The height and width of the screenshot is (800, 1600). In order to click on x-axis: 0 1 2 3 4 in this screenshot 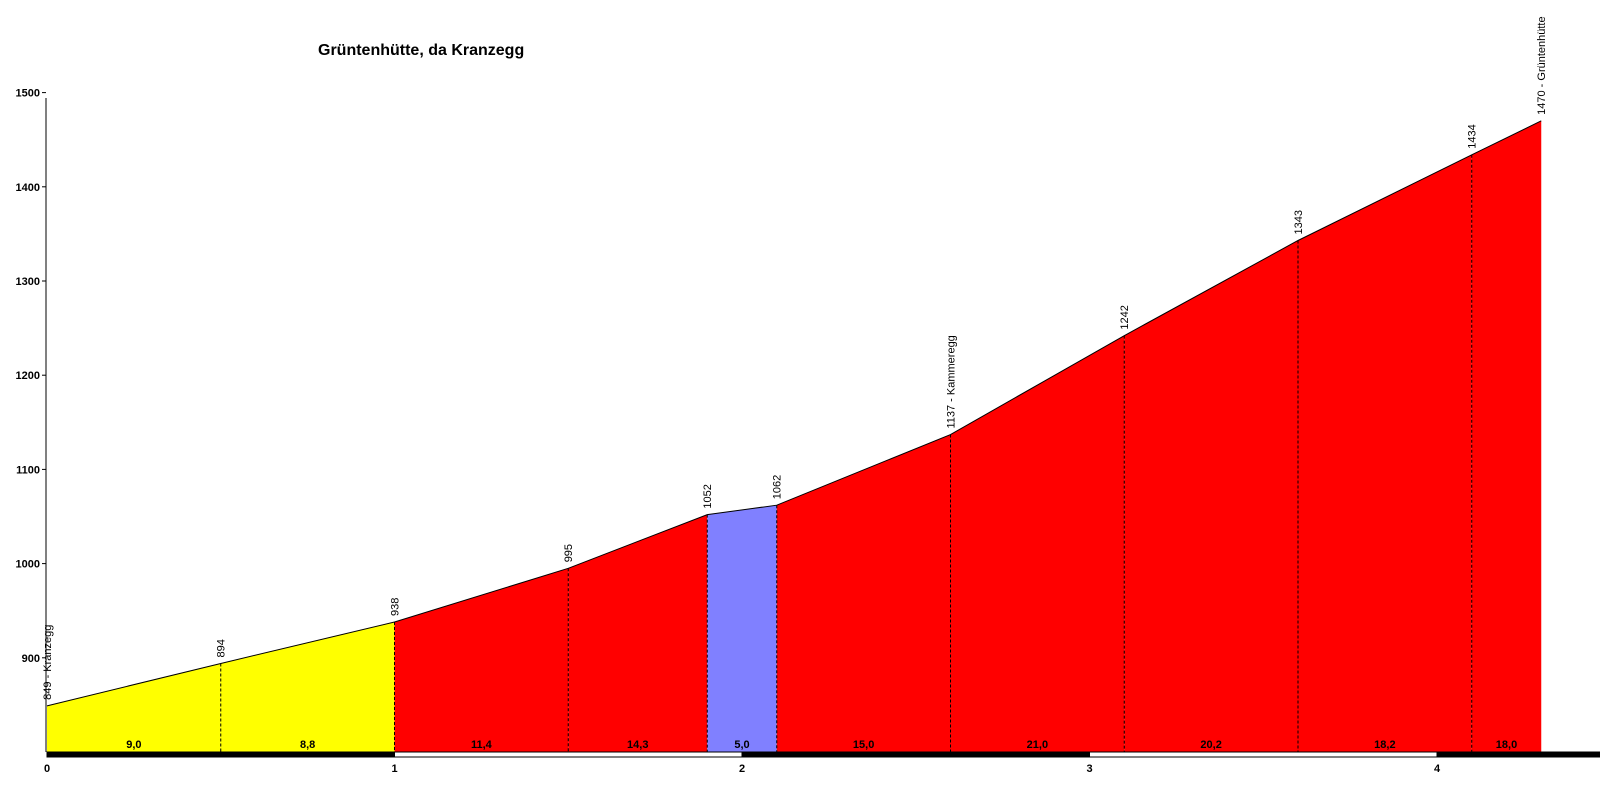, I will do `click(822, 763)`.